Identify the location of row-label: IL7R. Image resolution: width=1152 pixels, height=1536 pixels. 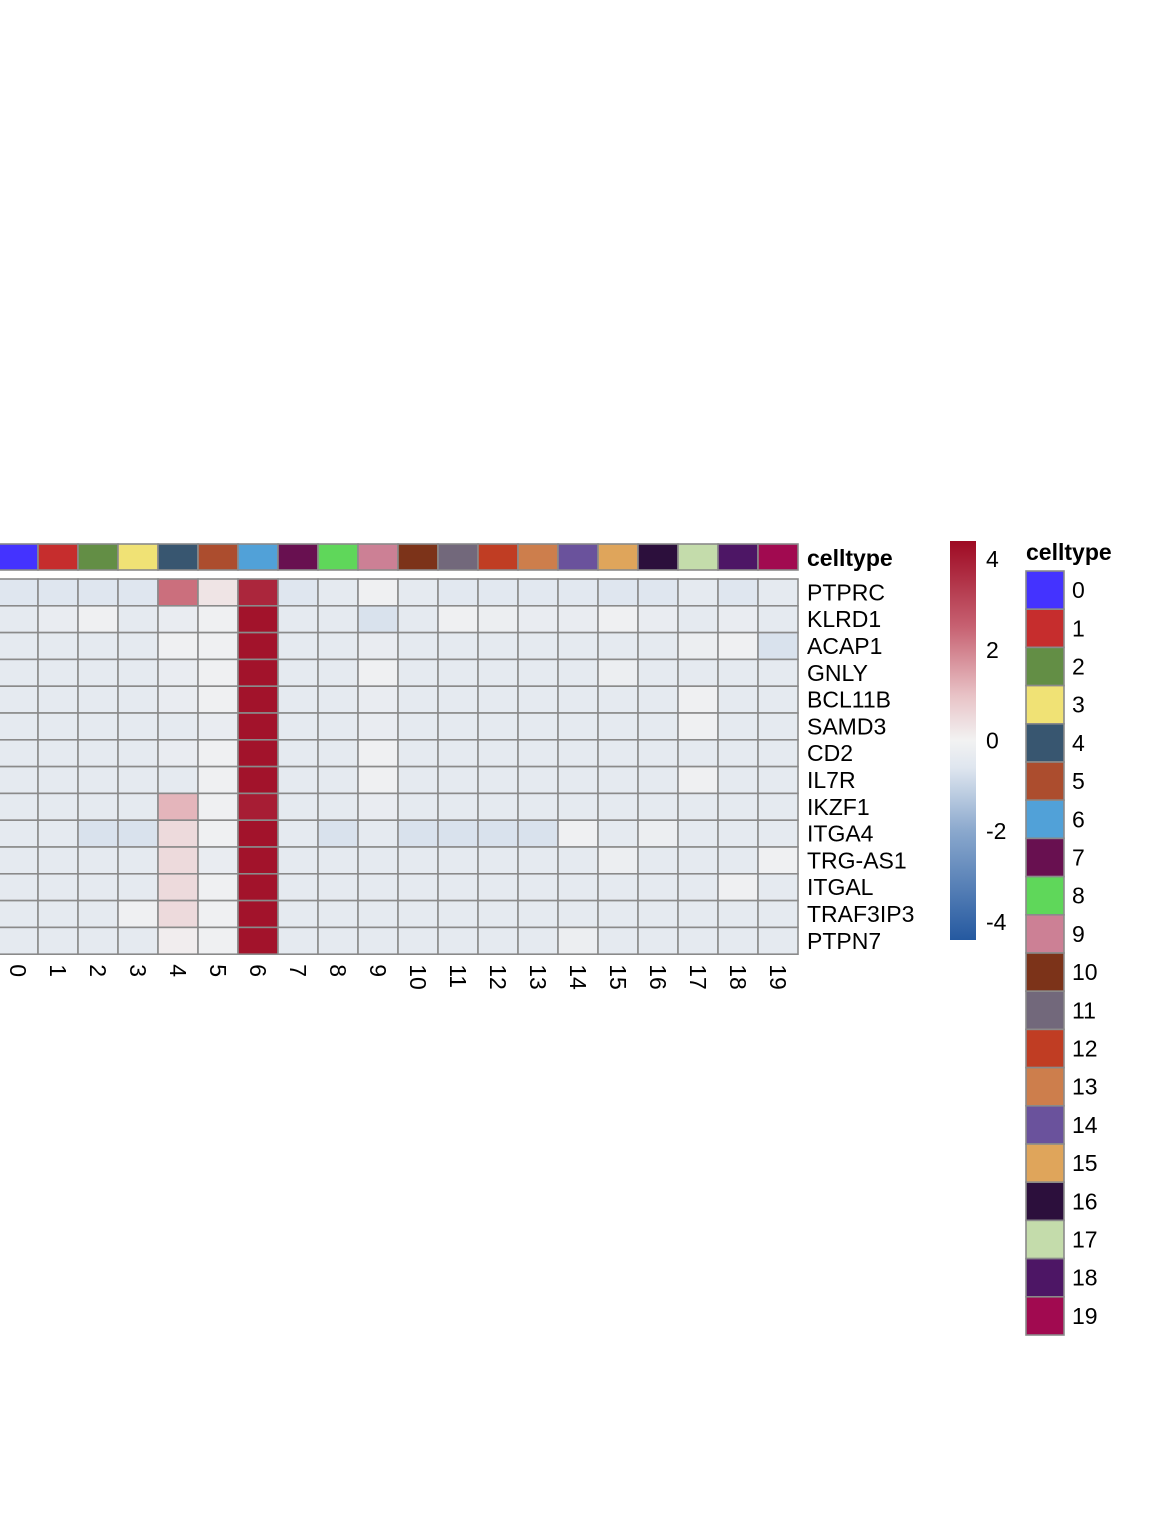
(831, 780).